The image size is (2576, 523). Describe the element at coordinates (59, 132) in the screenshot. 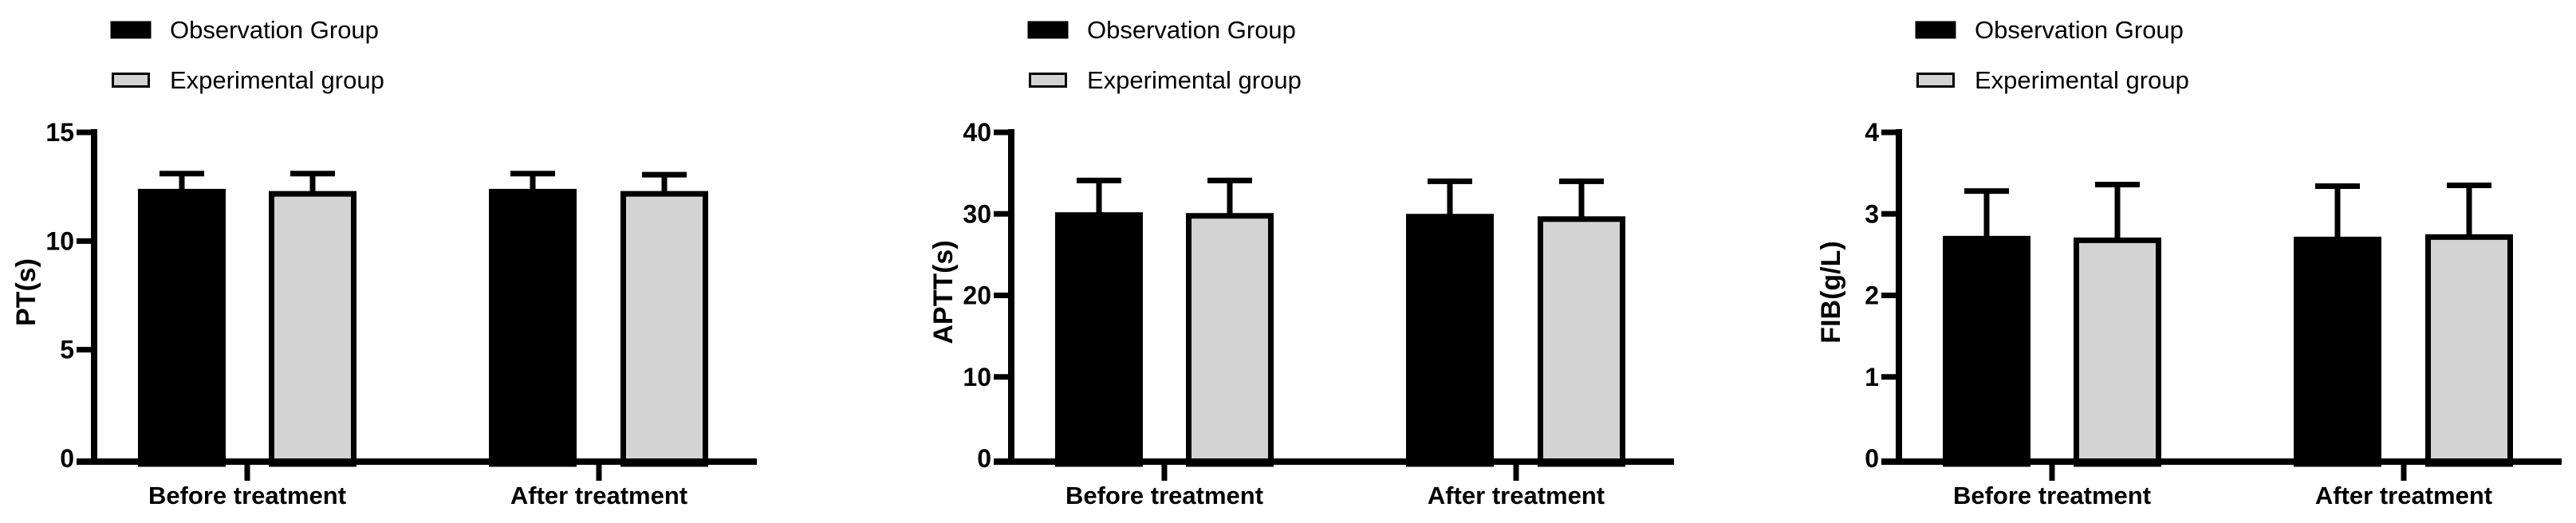

I see `y-tick-label-15: 15` at that location.